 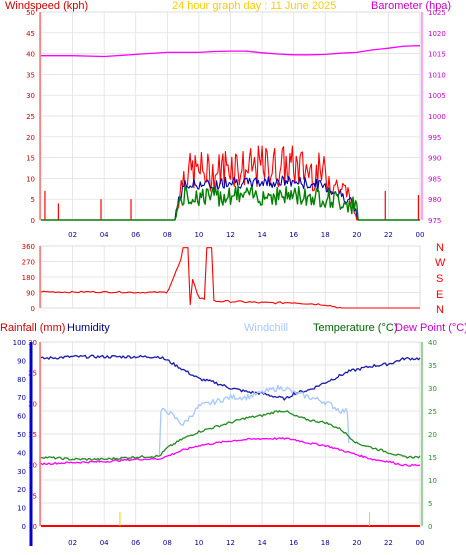 What do you see at coordinates (439, 295) in the screenshot?
I see `winddir-label-e: E` at bounding box center [439, 295].